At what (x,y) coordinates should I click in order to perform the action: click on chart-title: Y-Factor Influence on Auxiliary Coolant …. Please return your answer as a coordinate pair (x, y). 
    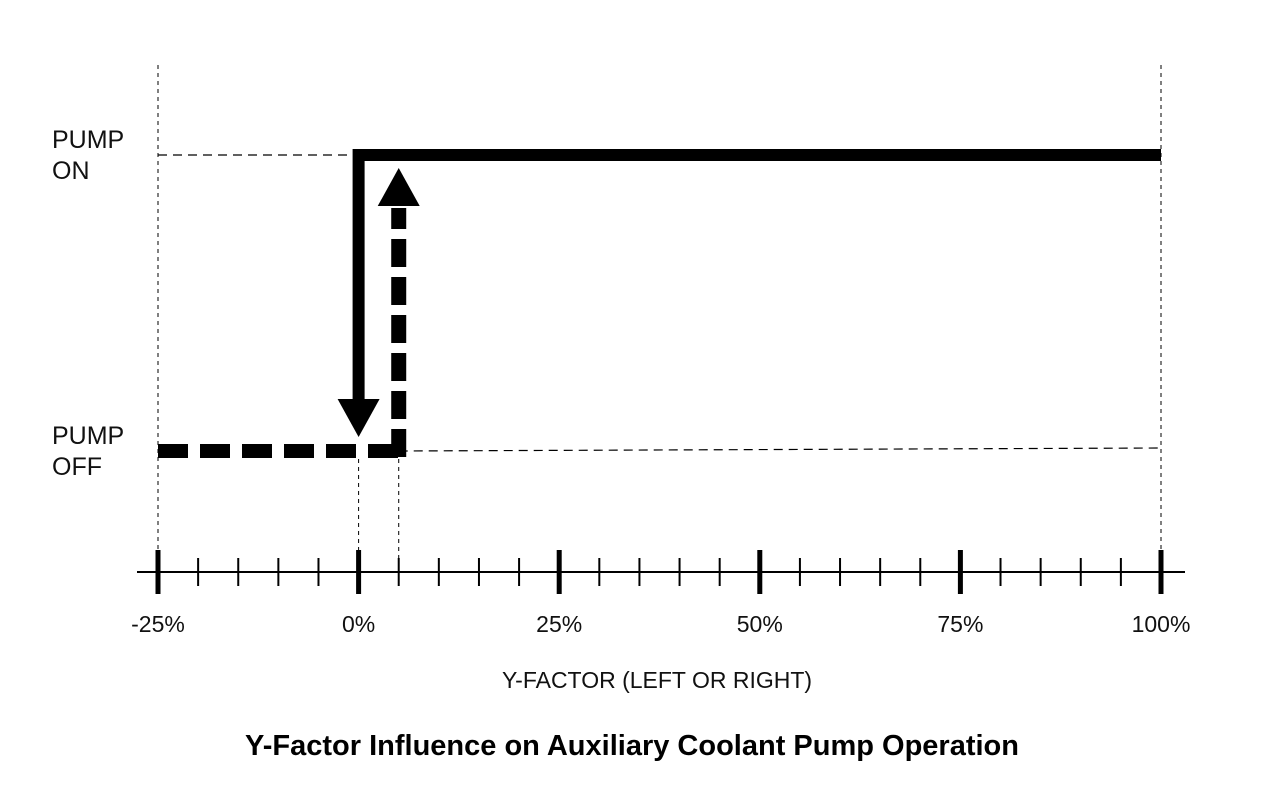
    Looking at the image, I should click on (632, 746).